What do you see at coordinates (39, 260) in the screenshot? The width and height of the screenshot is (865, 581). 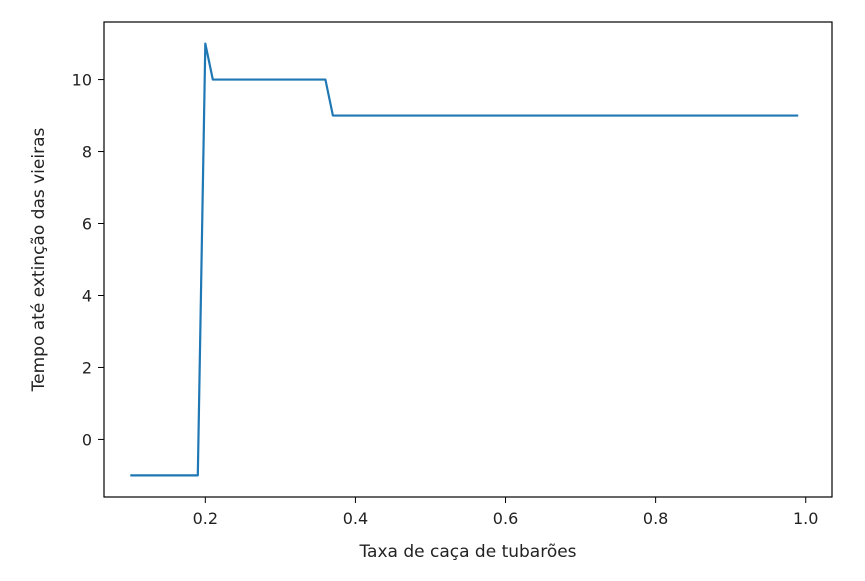 I see `y-axis-label: Tempo até extinção das vieiras` at bounding box center [39, 260].